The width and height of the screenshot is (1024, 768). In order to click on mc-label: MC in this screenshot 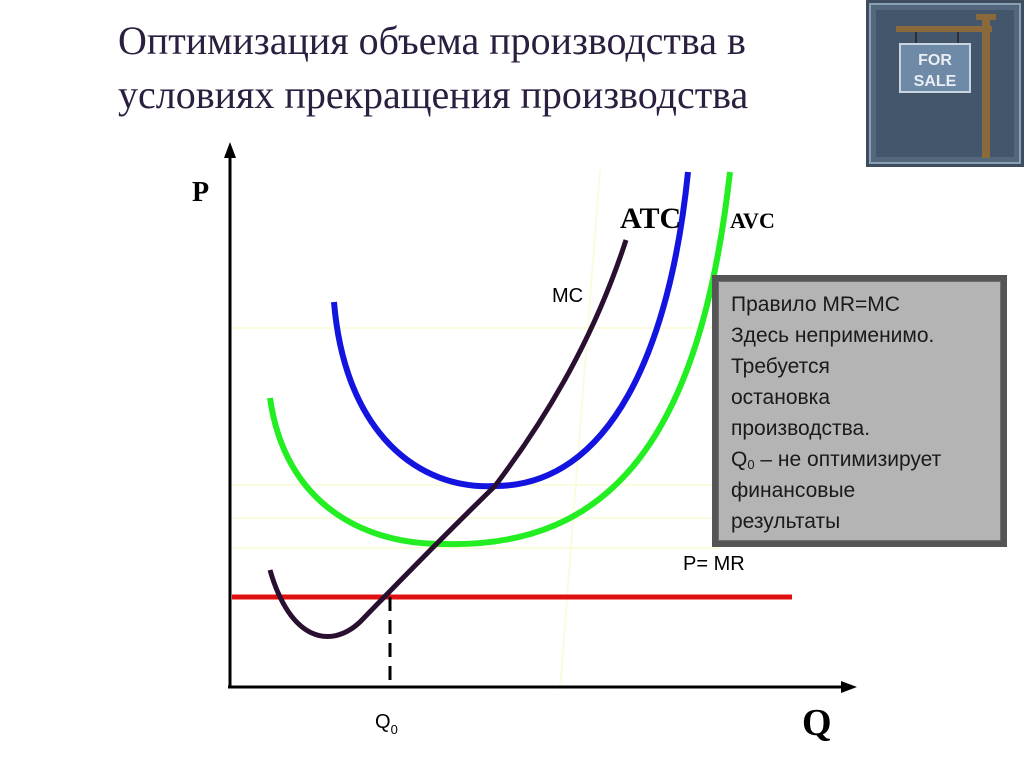, I will do `click(567, 296)`.